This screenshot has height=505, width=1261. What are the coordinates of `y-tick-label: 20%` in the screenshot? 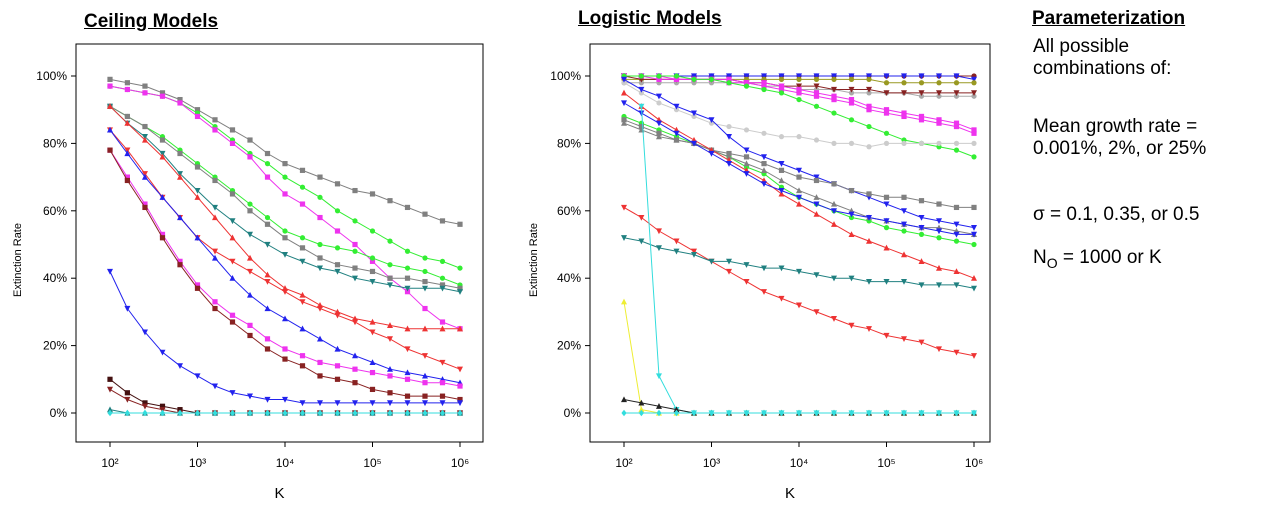 It's located at (569, 346).